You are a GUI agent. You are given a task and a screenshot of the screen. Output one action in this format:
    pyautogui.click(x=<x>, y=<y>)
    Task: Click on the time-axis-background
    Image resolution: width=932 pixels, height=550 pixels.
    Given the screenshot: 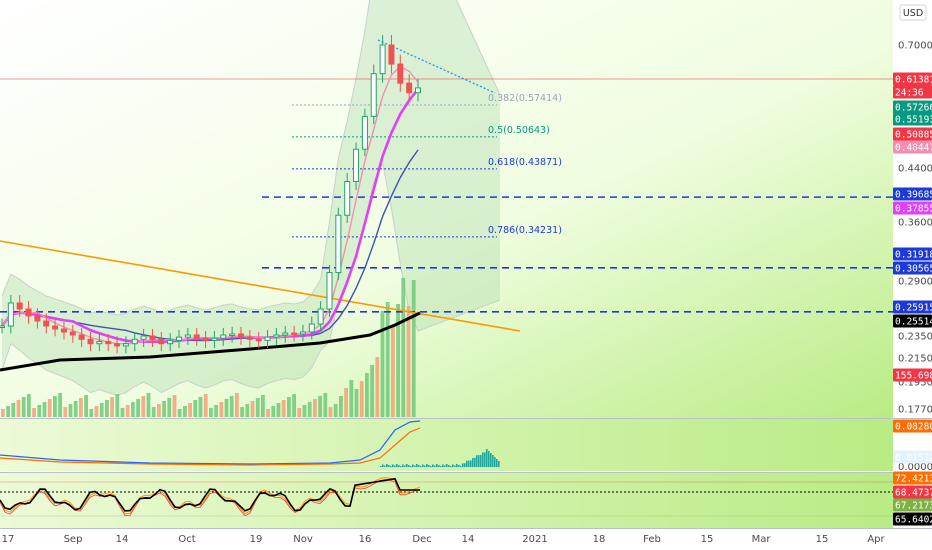 What is the action you would take?
    pyautogui.click(x=466, y=539)
    